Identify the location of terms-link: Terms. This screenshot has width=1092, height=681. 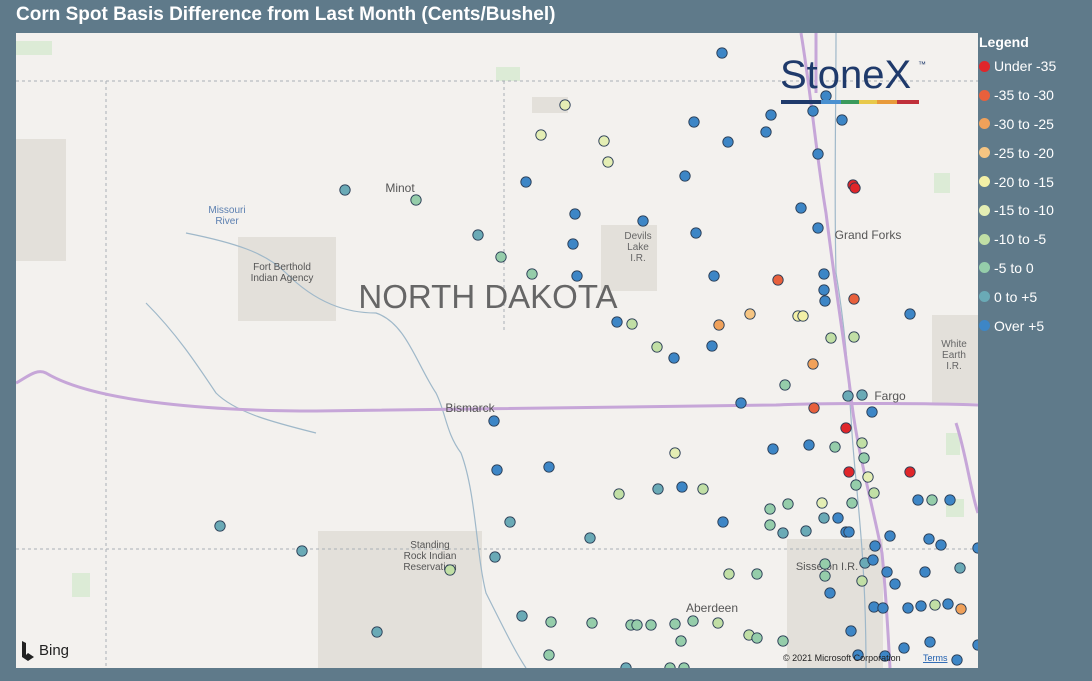
(935, 658).